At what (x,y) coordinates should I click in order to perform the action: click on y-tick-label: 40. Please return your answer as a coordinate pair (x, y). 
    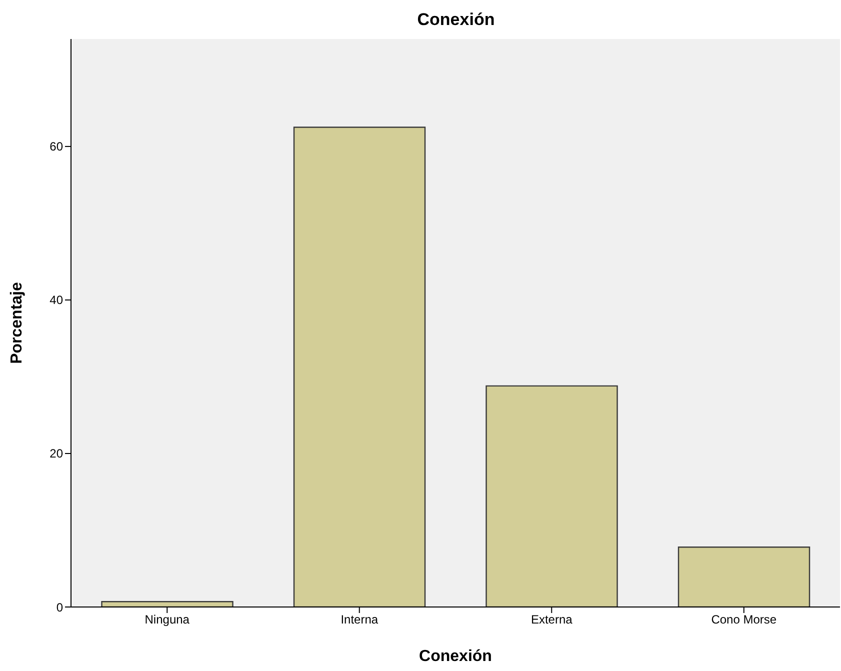
    Looking at the image, I should click on (57, 300).